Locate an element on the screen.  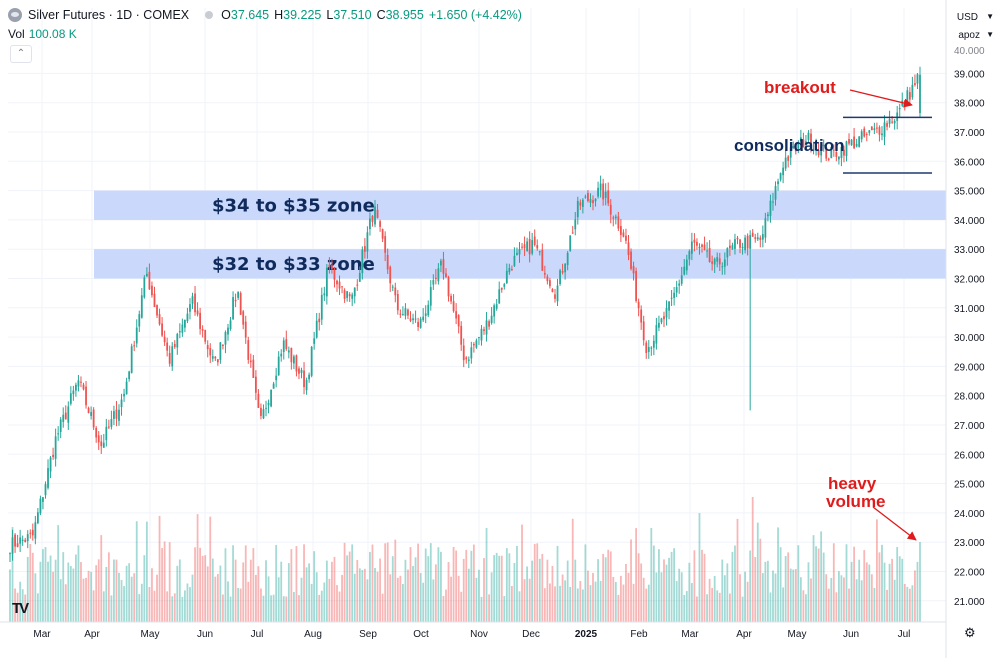
scale-mode-selector: apoz is located at coordinates (969, 35).